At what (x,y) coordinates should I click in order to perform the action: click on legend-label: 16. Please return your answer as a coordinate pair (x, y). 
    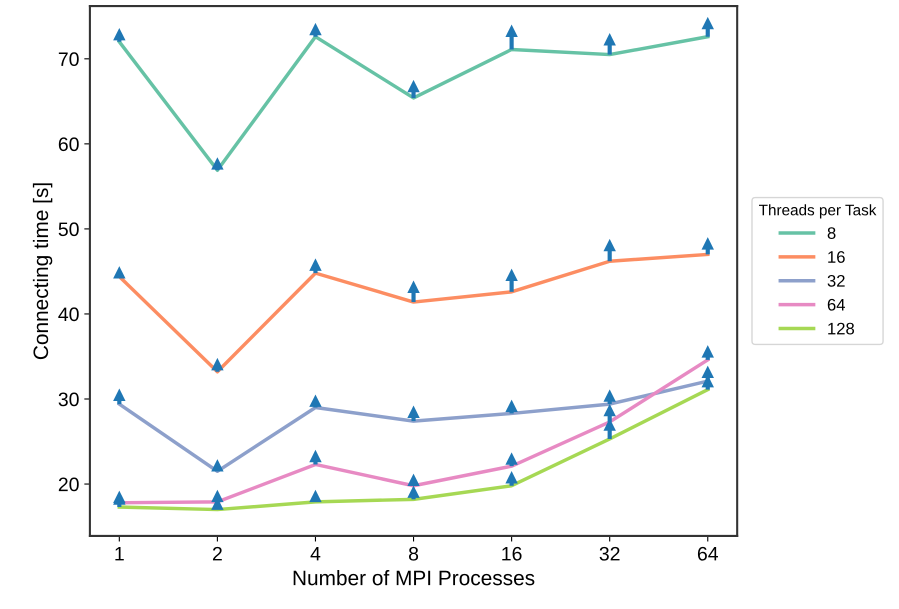
    Looking at the image, I should click on (836, 257).